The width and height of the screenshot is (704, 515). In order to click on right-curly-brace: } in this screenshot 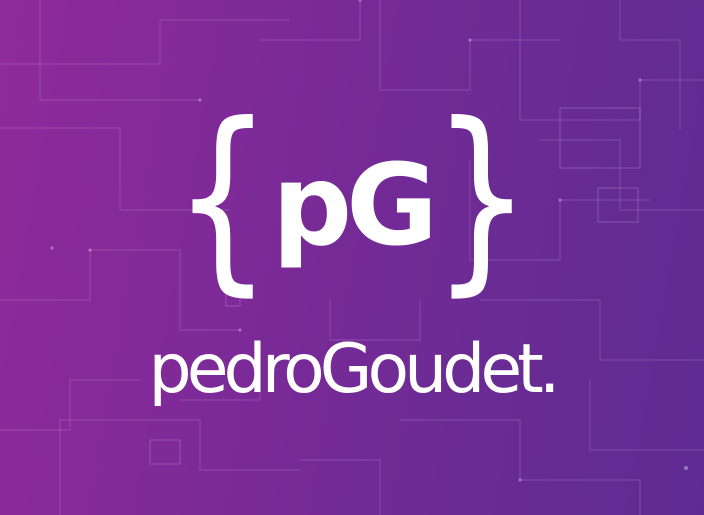, I will do `click(482, 197)`.